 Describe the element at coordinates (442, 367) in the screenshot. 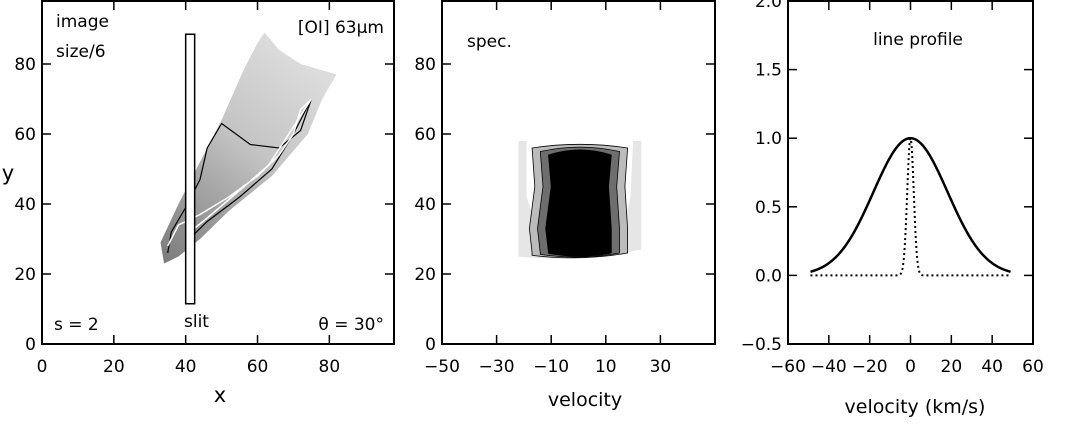

I see `x-tick-label: −50` at that location.